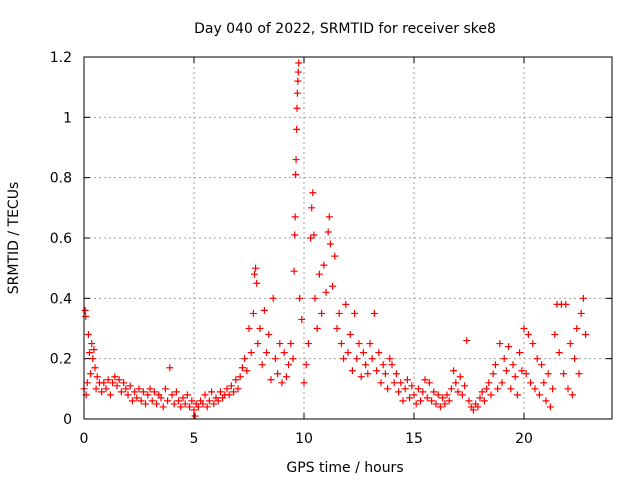 The width and height of the screenshot is (640, 480). I want to click on x-axis-label: GPS time / hours, so click(344, 468).